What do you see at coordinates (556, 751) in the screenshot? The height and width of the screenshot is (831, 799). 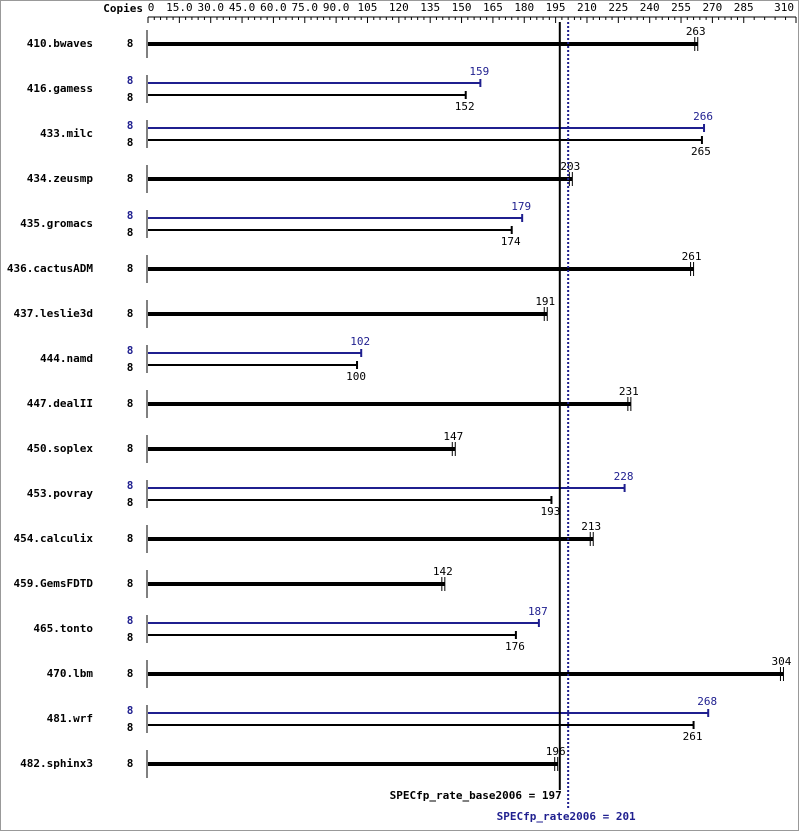 I see `value-label: 196` at bounding box center [556, 751].